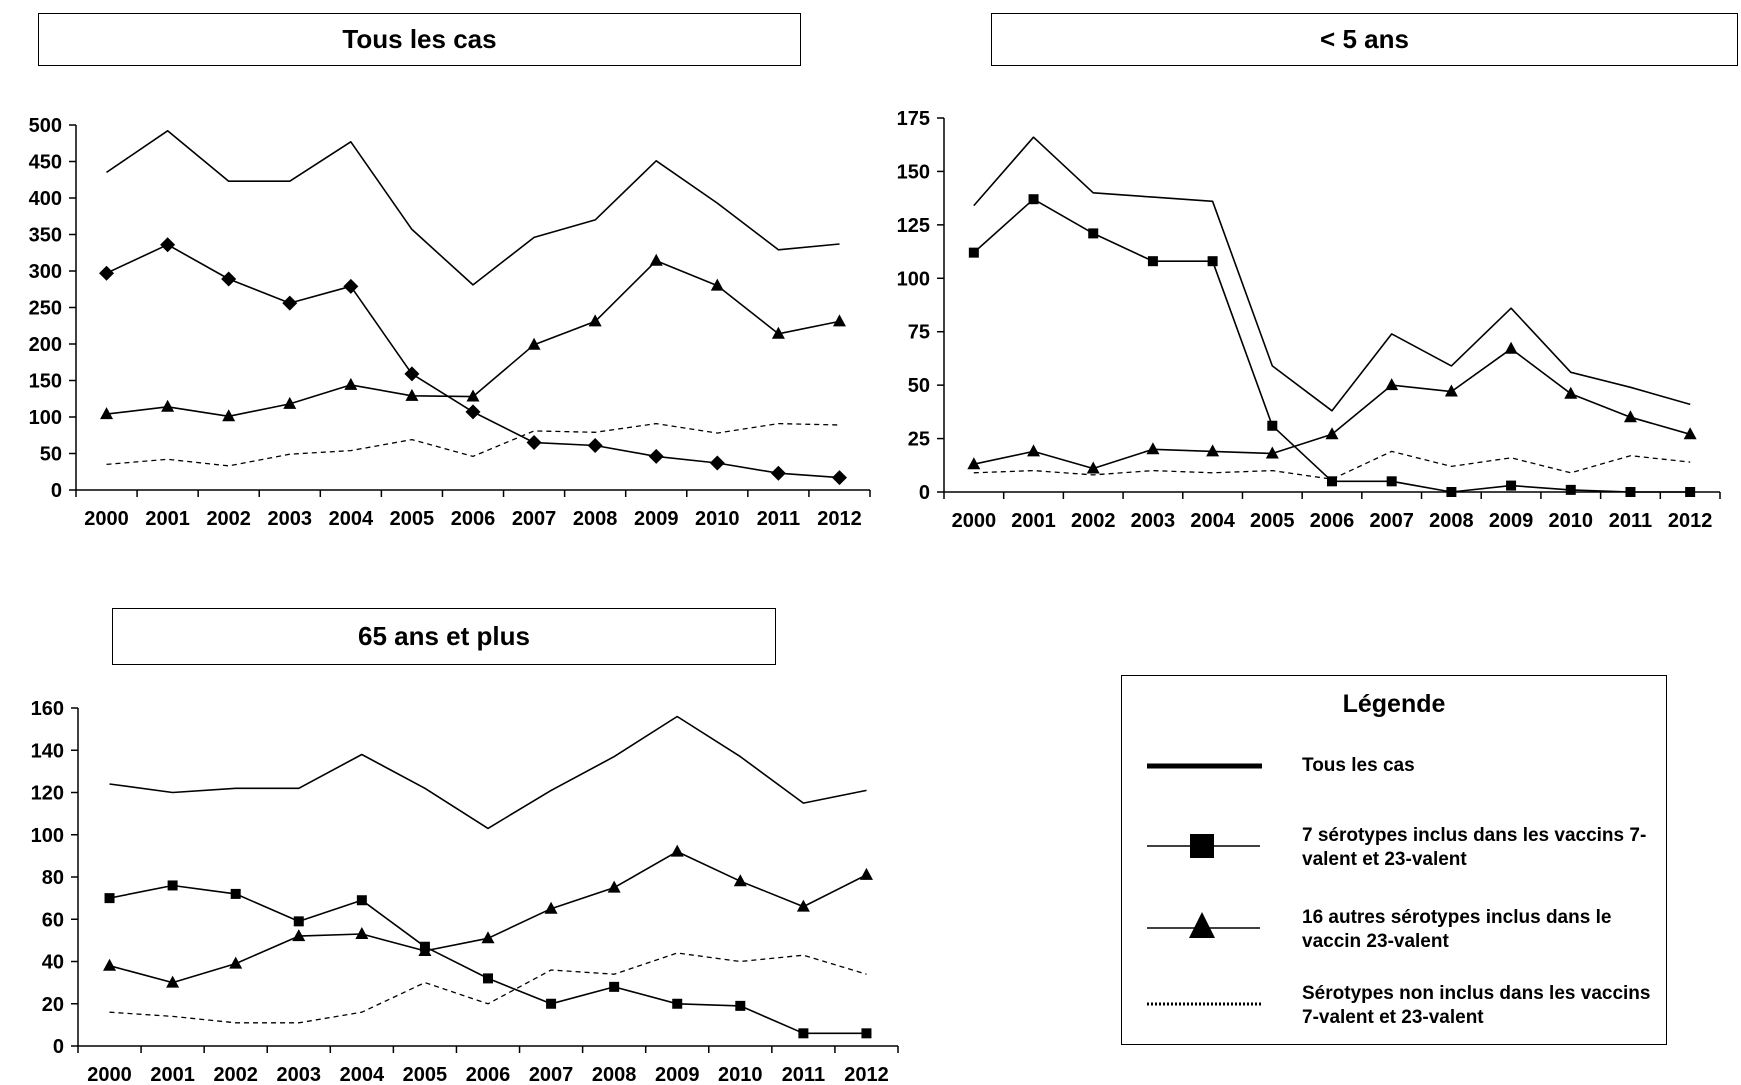 Image resolution: width=1741 pixels, height=1085 pixels. I want to click on chart3-y-tick-label: 40, so click(53, 963).